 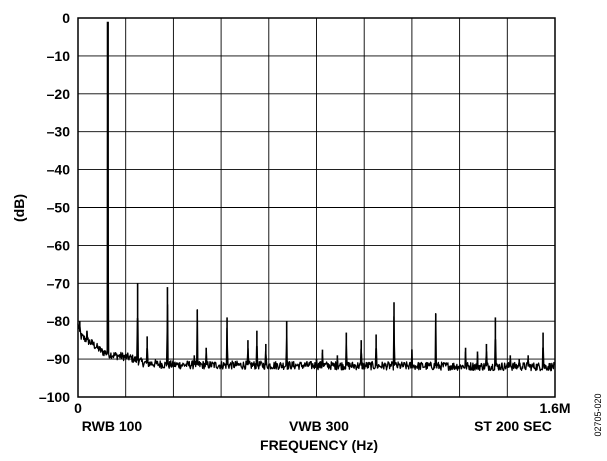 What do you see at coordinates (54, 397) in the screenshot?
I see `y-tick-label: –100` at bounding box center [54, 397].